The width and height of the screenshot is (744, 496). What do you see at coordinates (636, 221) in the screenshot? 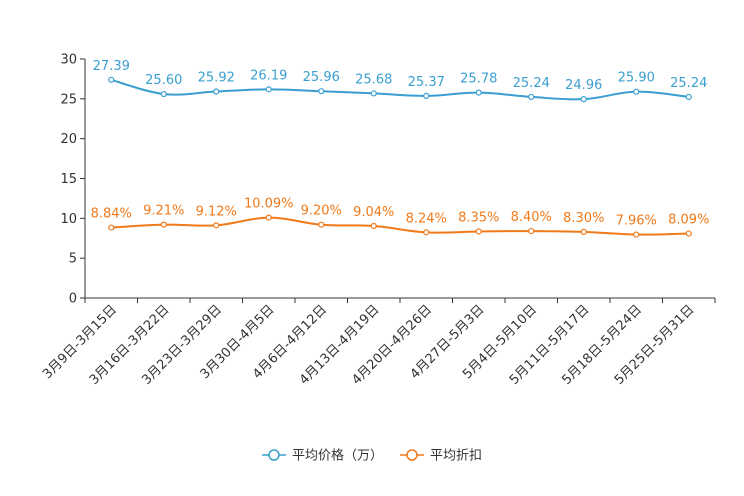
I see `data-label: 7.96%` at bounding box center [636, 221].